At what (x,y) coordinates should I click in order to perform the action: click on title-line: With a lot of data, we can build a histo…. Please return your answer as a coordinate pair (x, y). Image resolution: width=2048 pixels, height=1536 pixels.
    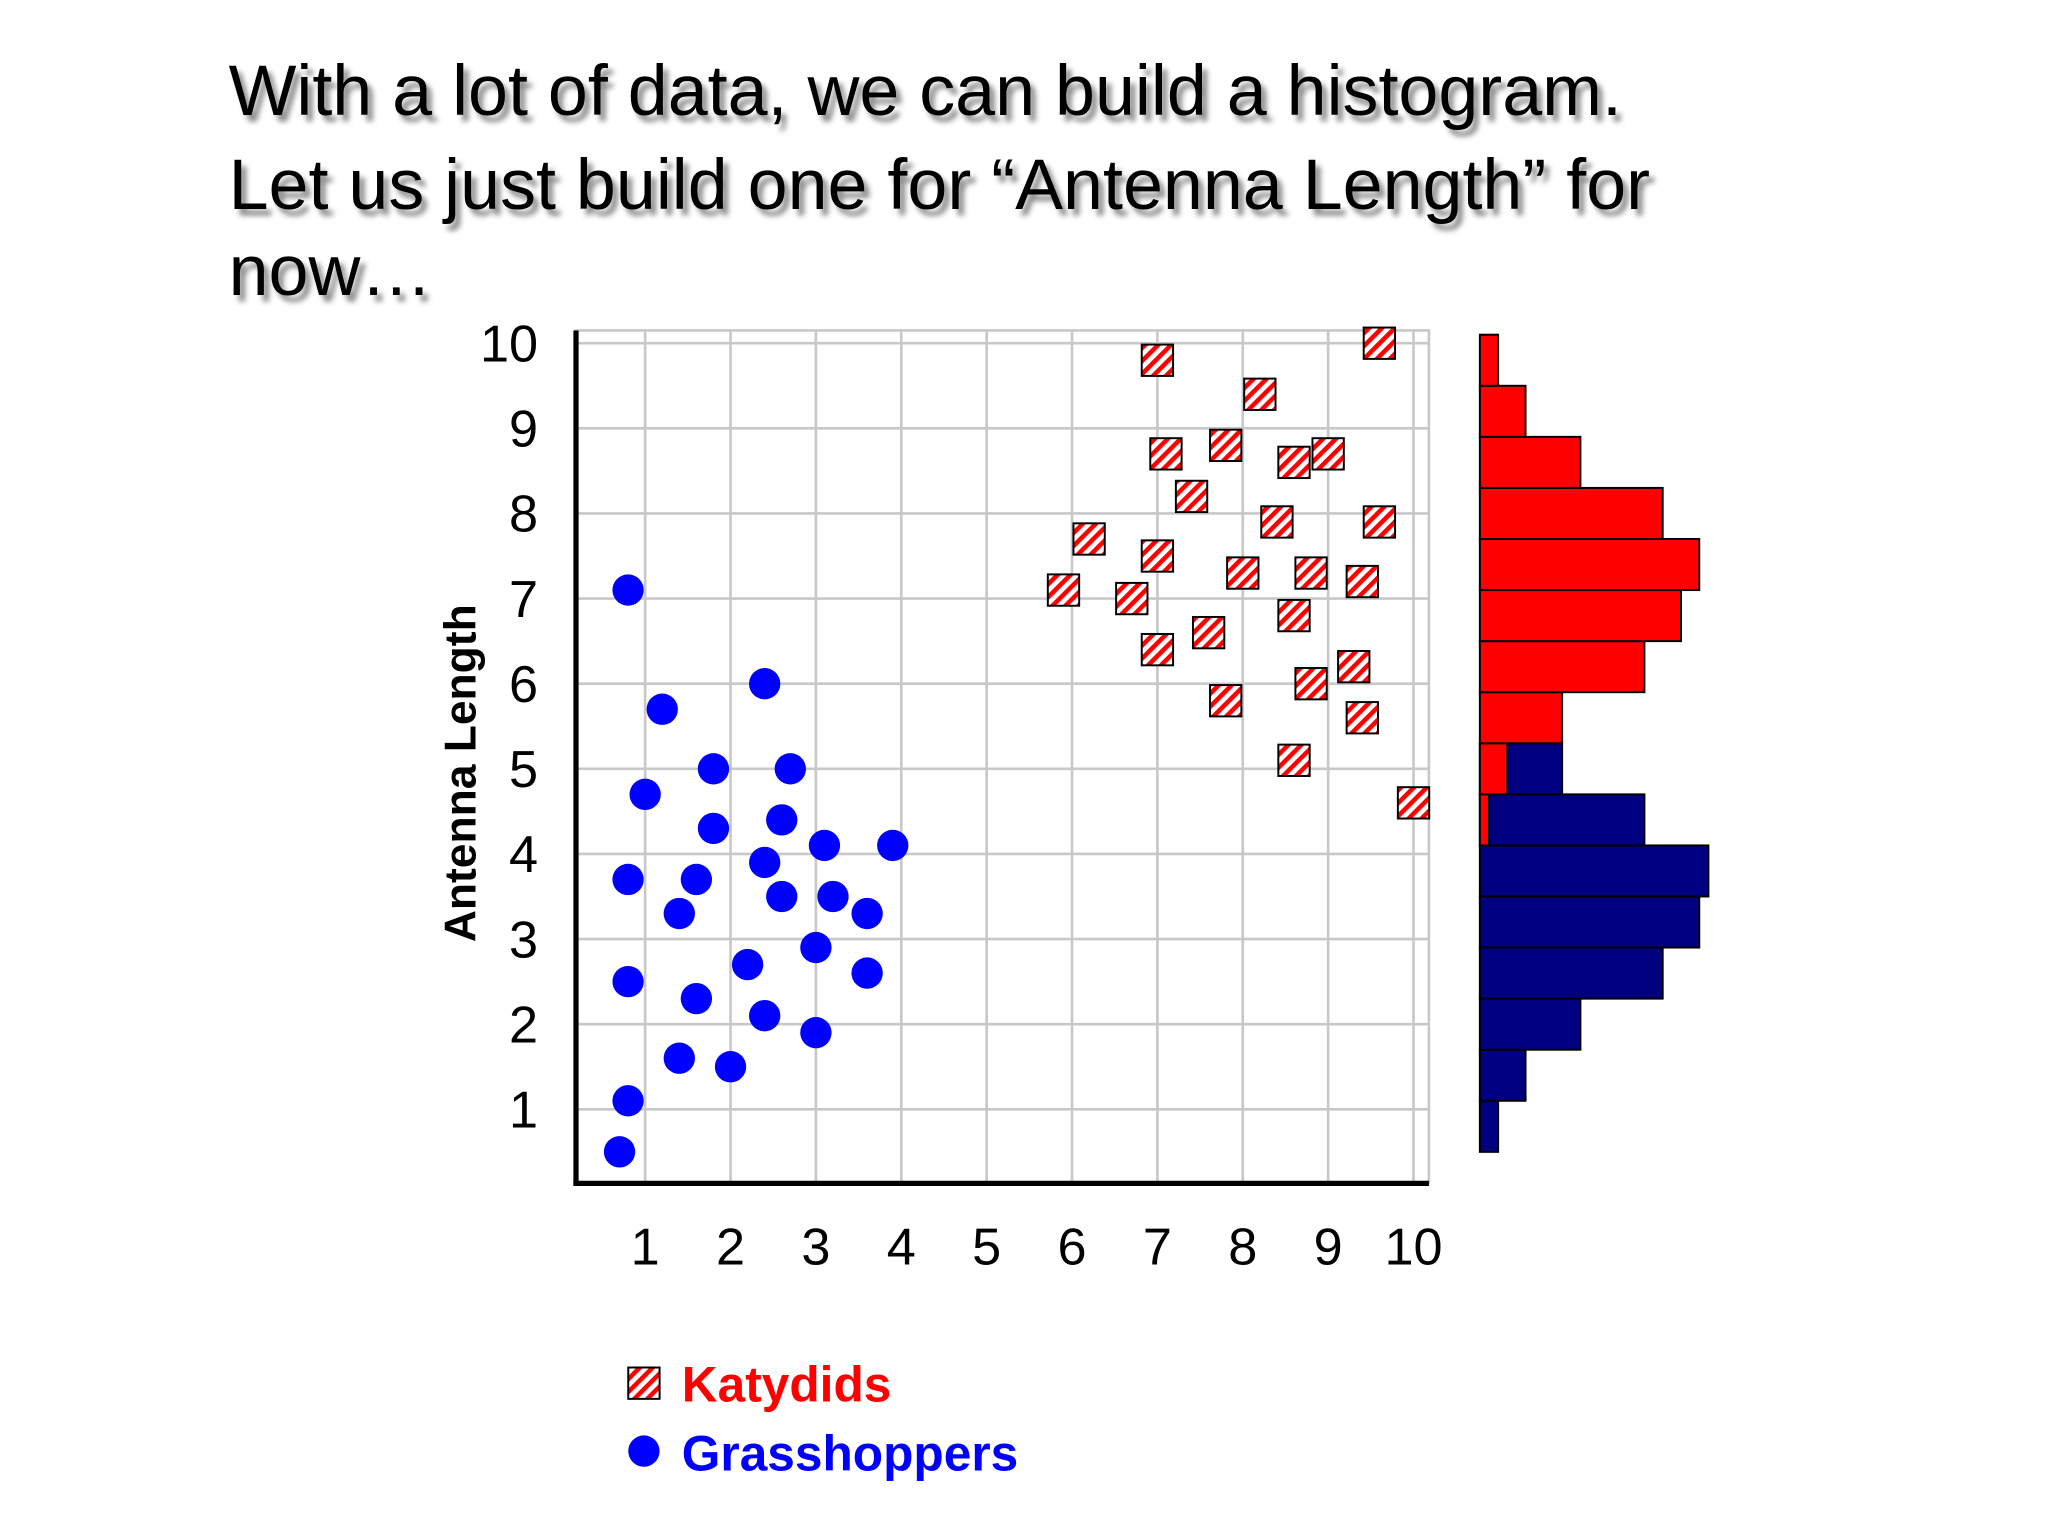
    Looking at the image, I should click on (925, 91).